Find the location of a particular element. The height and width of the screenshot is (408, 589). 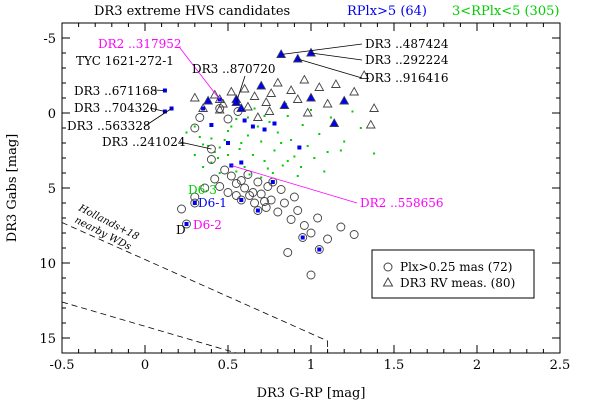

annotation-label: DR2 ..317952 is located at coordinates (140, 44).